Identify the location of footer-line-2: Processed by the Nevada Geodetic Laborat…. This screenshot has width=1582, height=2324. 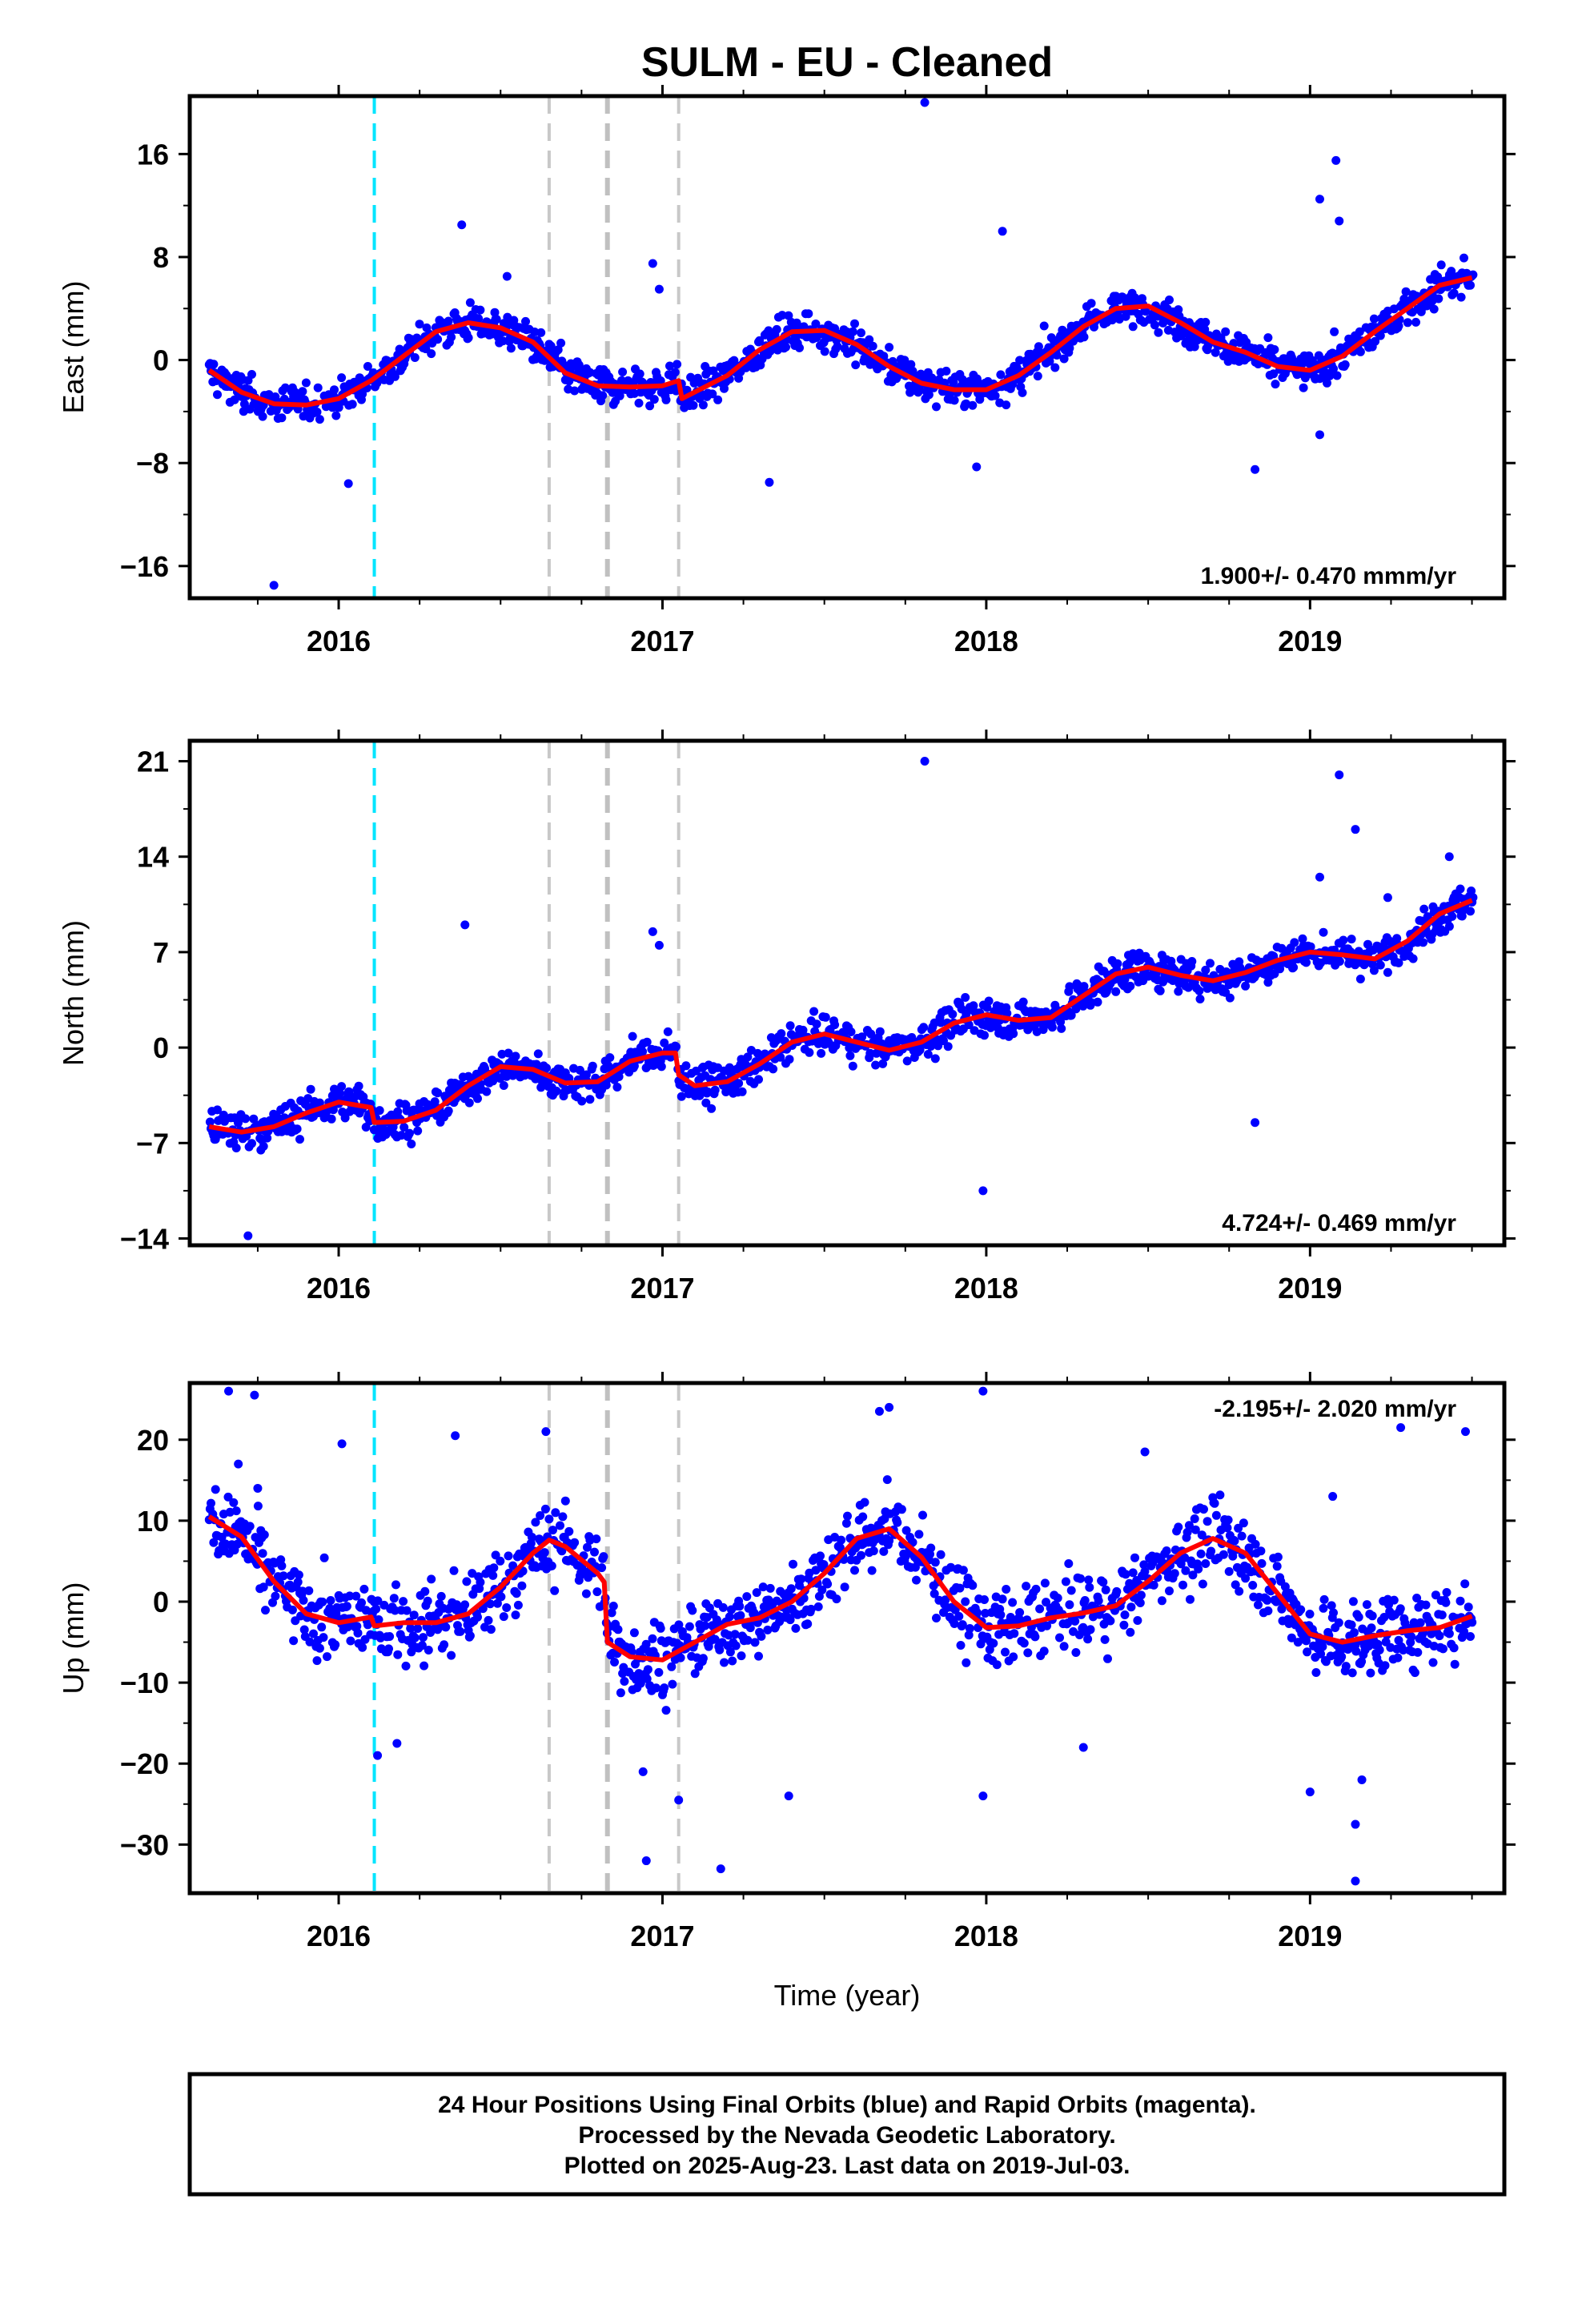
(847, 2135).